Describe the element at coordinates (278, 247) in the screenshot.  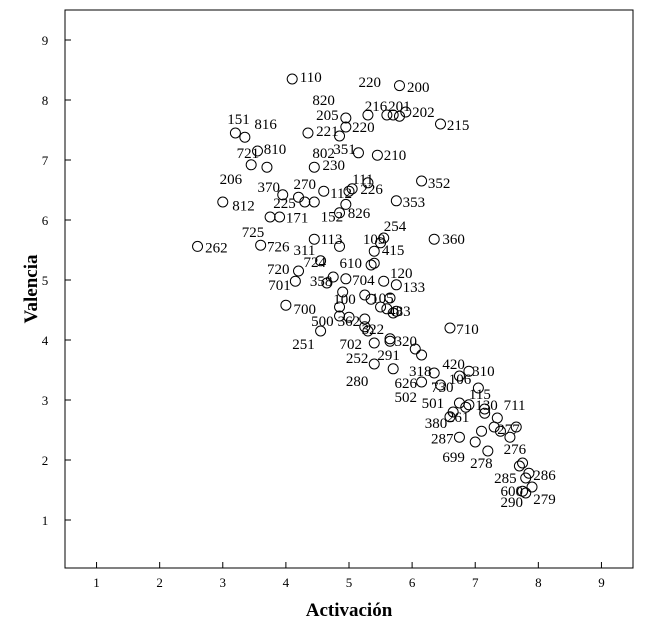
I see `point-label: 726` at that location.